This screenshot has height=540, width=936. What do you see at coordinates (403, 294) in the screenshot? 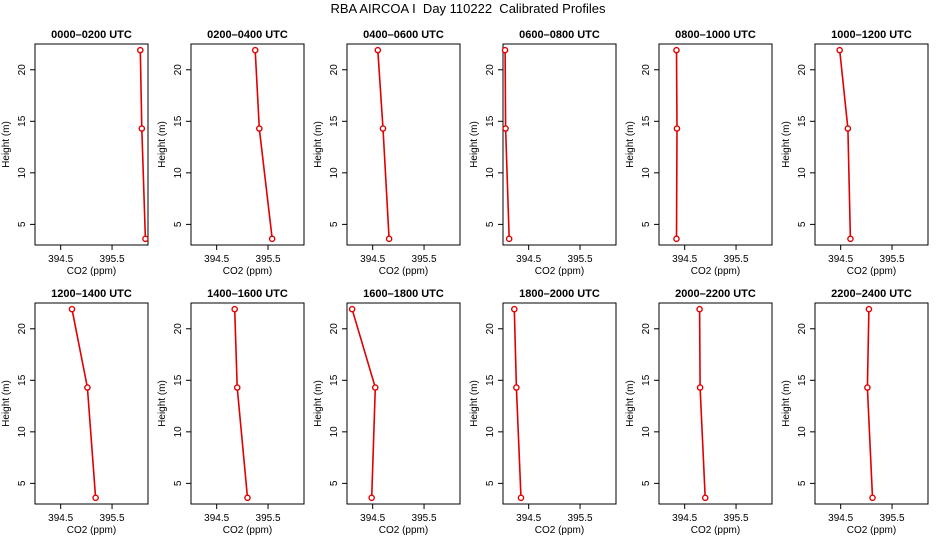
I see `panel-title: 1600–1800 UTC` at bounding box center [403, 294].